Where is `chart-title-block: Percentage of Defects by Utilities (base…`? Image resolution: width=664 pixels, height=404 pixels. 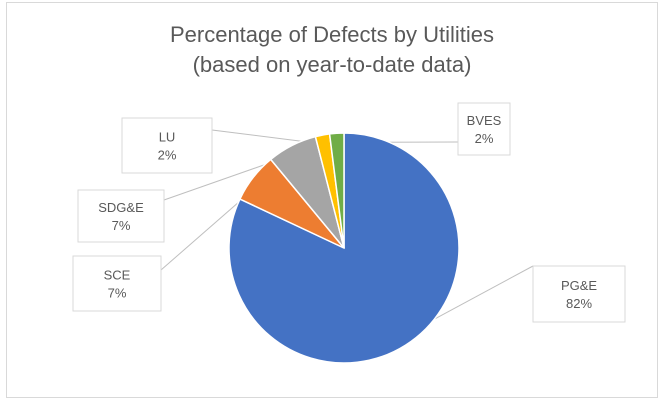
chart-title-block: Percentage of Defects by Utilities (base… is located at coordinates (332, 50).